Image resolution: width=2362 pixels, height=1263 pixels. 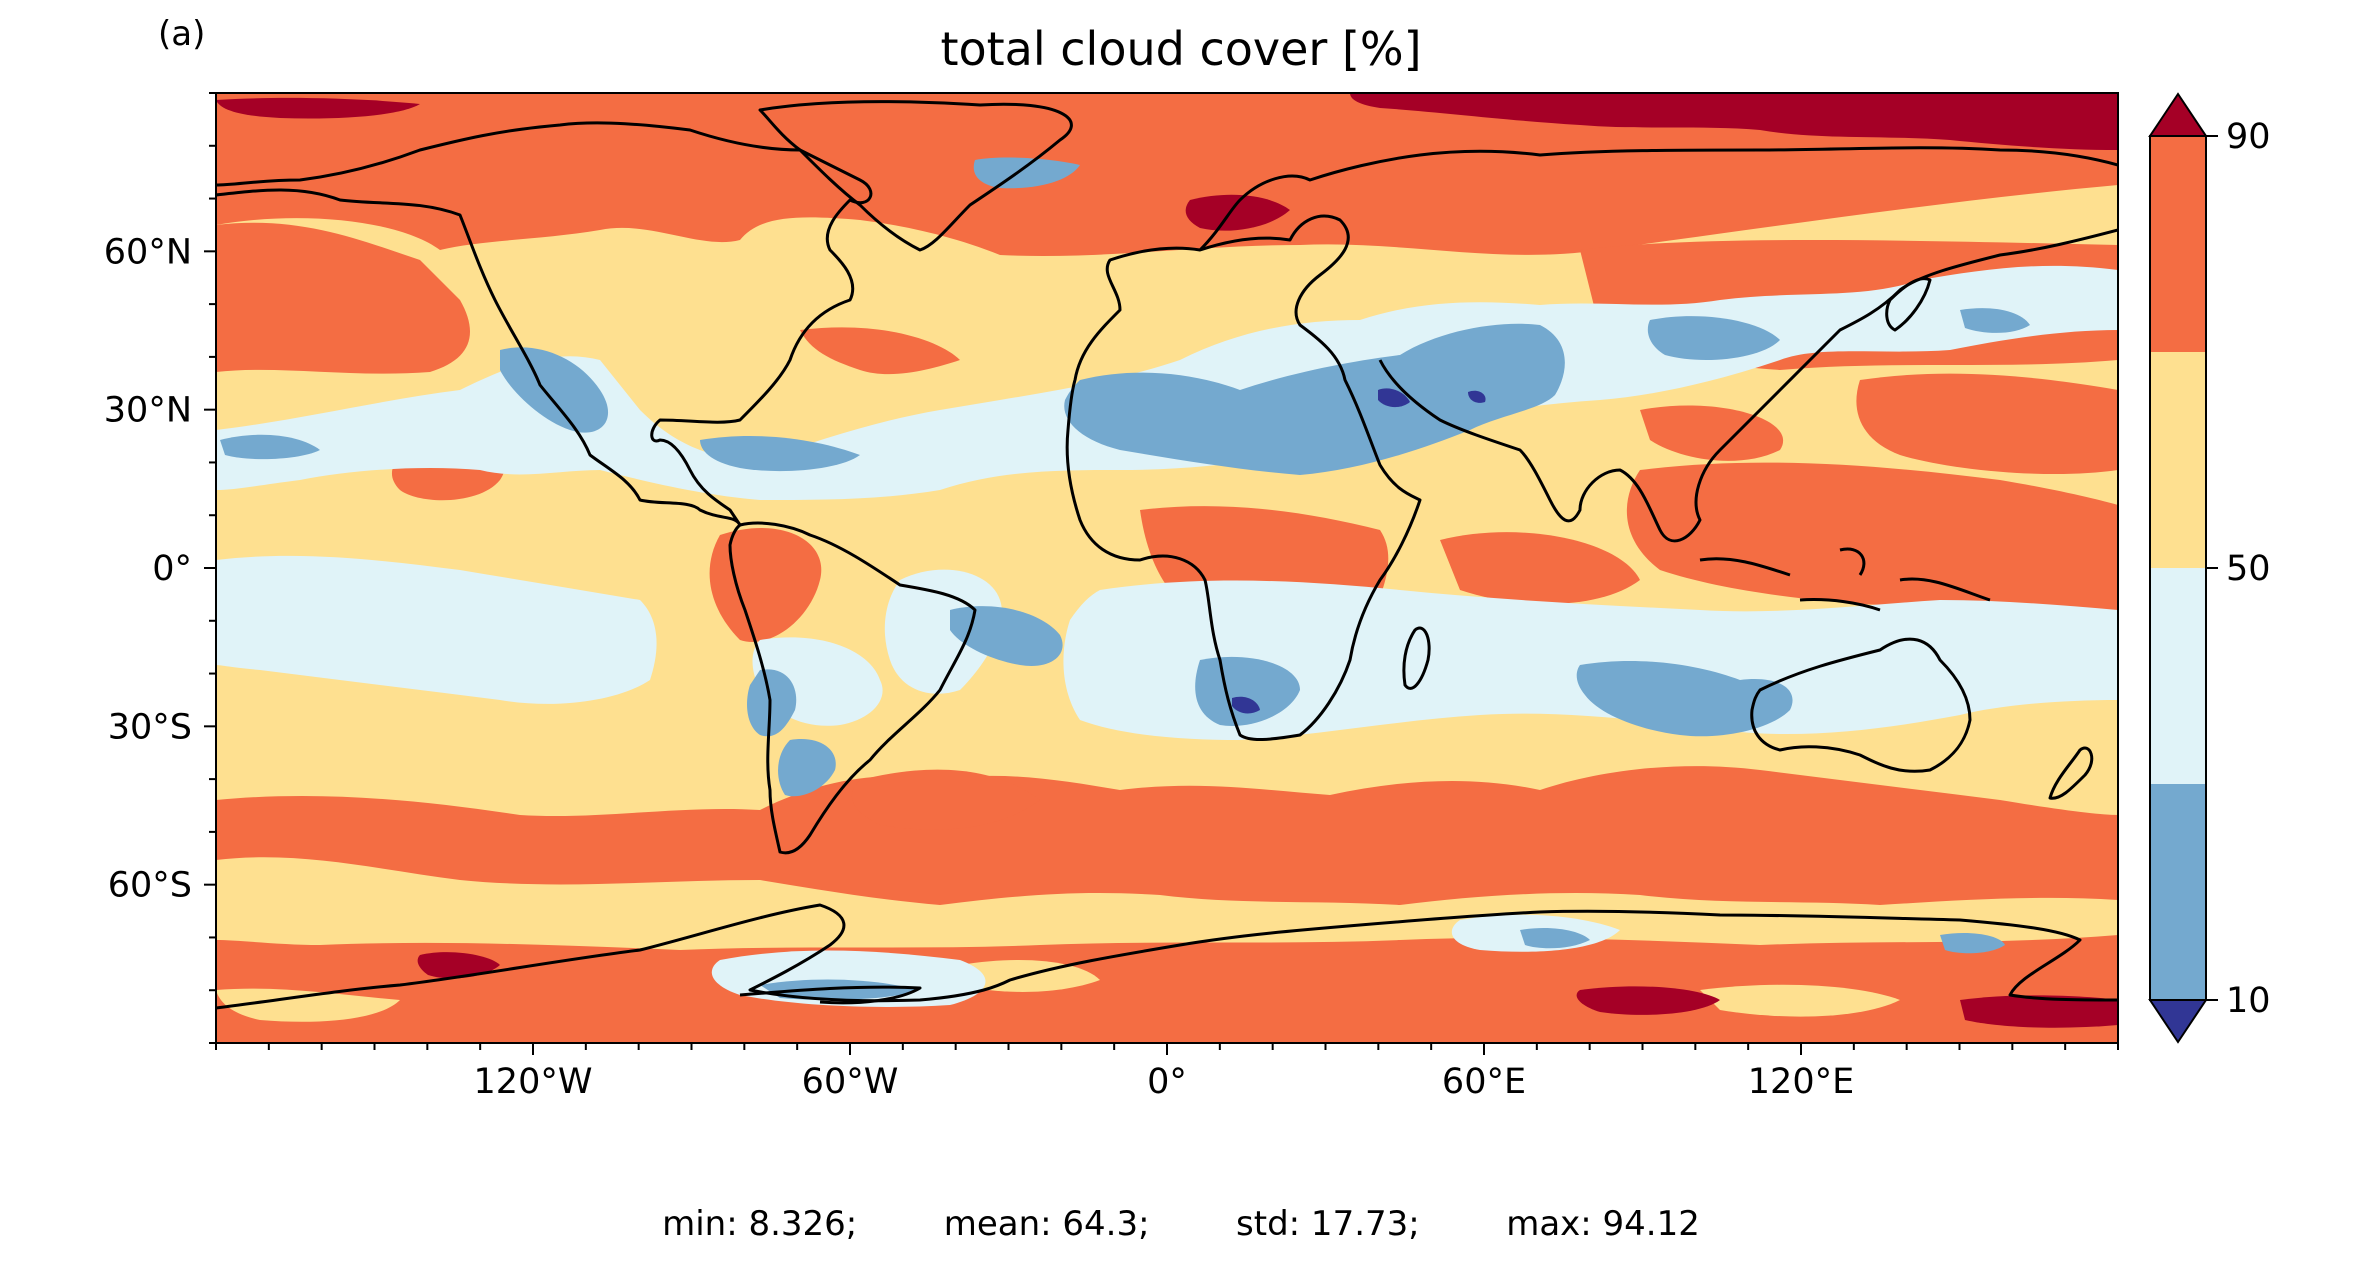 I want to click on australia-coast, so click(x=1861, y=705).